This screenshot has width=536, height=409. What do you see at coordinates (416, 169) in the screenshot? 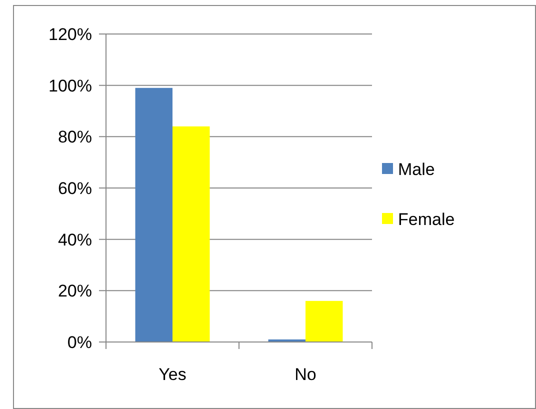
I see `legend-label: Male` at bounding box center [416, 169].